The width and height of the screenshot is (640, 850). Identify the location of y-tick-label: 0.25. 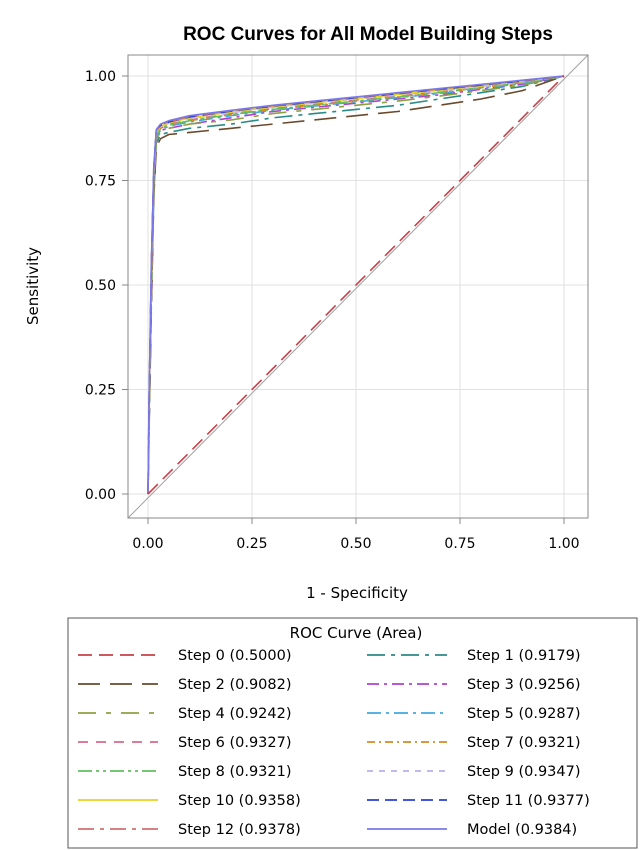
(100, 391).